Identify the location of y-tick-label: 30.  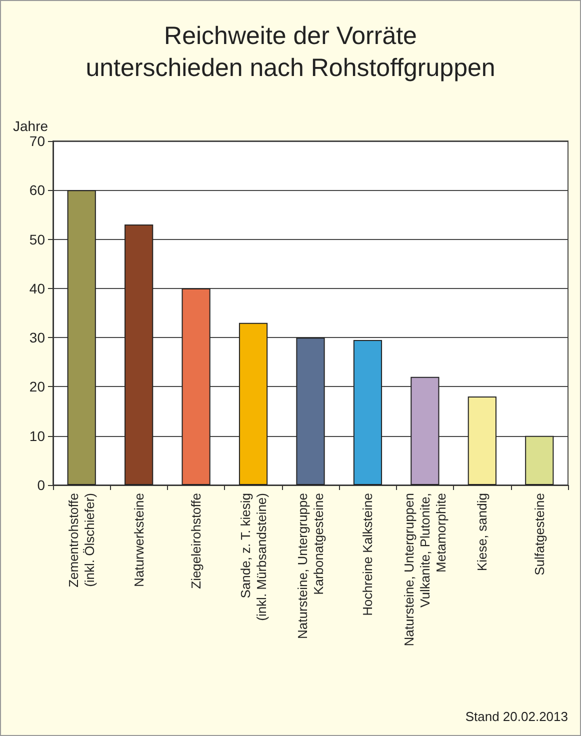
(37, 338).